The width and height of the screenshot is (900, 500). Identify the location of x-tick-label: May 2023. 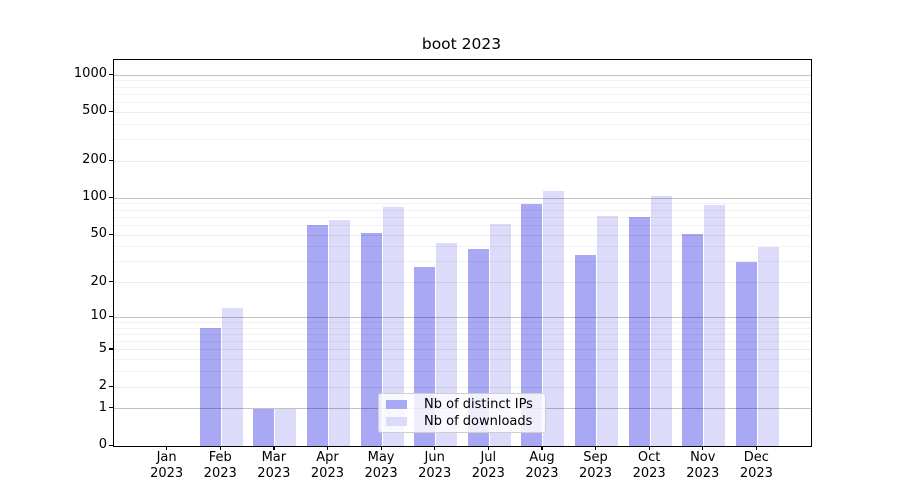
(381, 465).